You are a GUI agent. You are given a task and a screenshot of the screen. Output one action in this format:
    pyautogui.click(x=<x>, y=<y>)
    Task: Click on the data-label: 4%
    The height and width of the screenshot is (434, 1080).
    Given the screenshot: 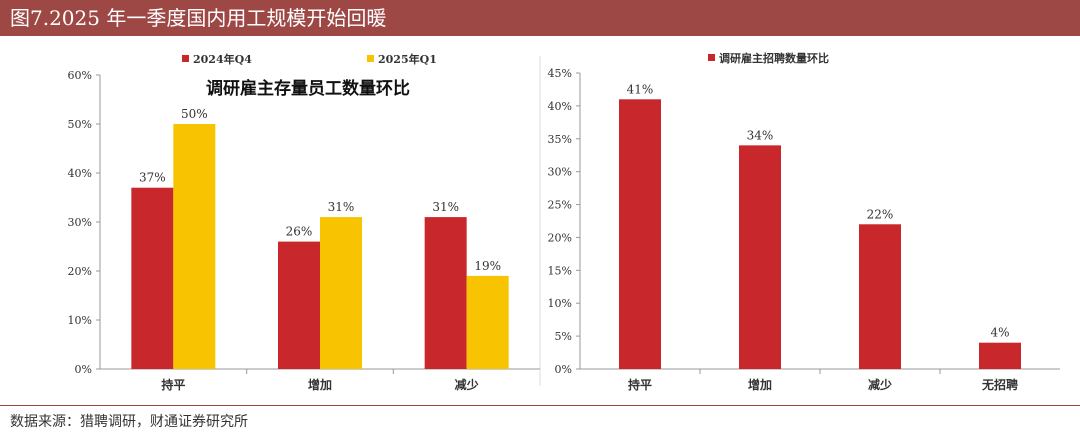 What is the action you would take?
    pyautogui.click(x=999, y=333)
    